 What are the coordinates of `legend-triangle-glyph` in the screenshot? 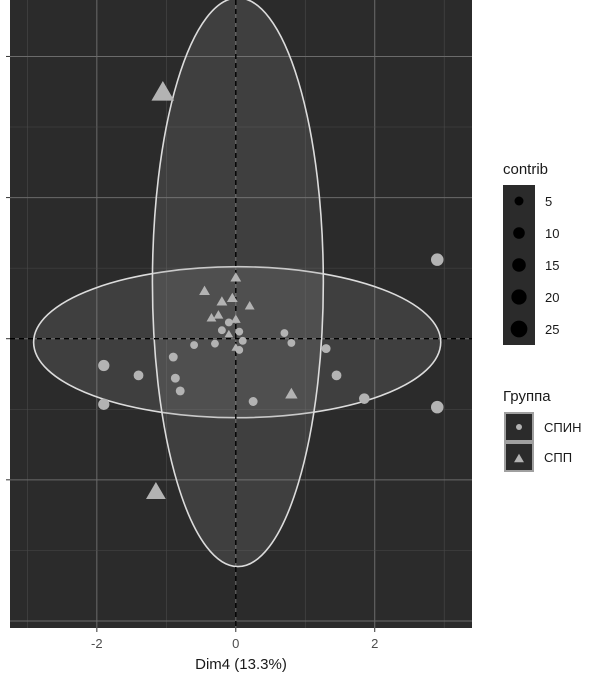 It's located at (519, 458).